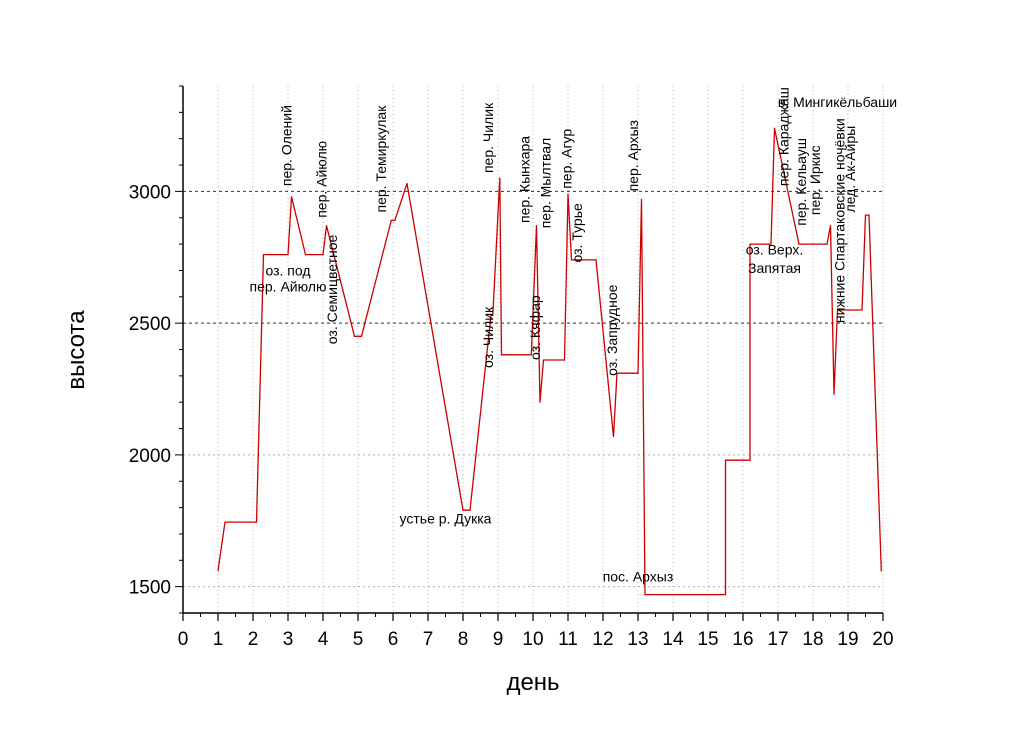 This screenshot has height=736, width=1024. I want to click on y-tick-label: 2000, so click(150, 456).